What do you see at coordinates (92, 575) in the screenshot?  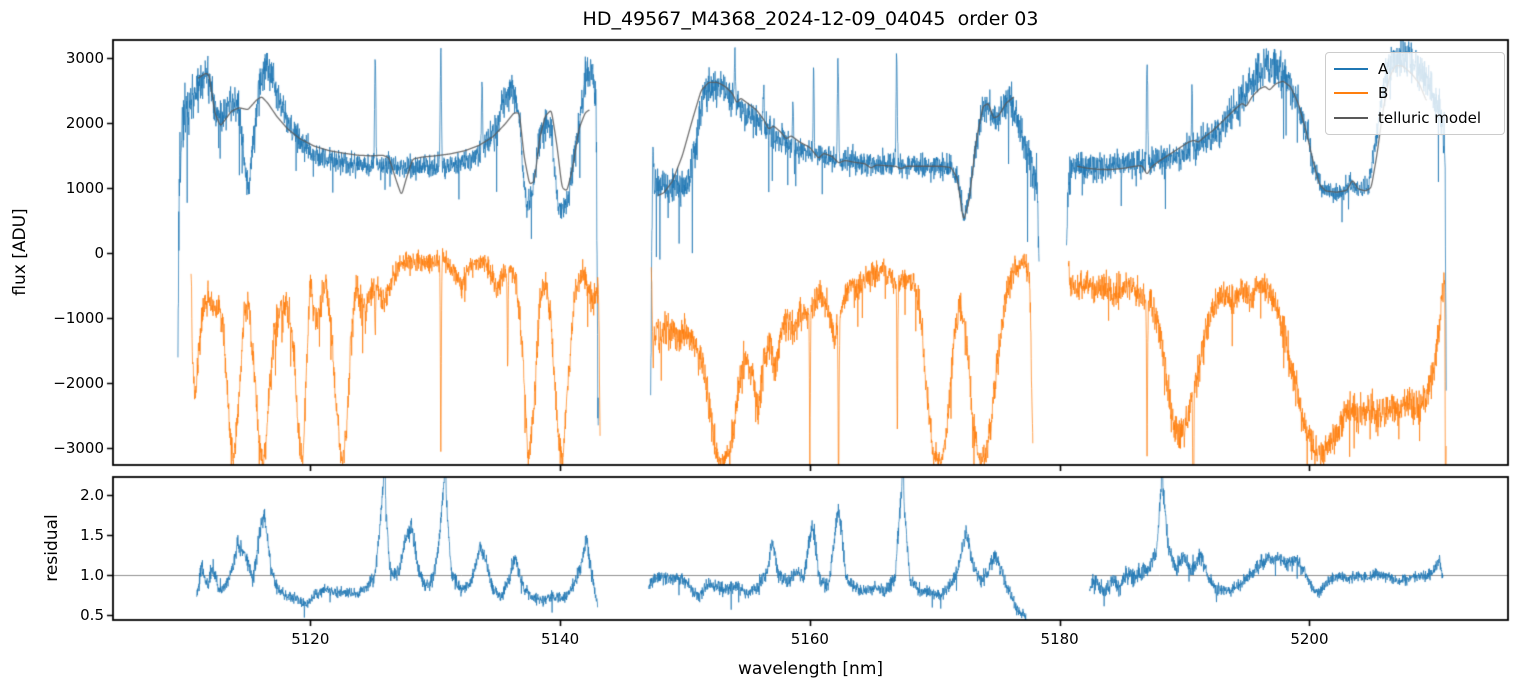 I see `y-tick-label: 1.0` at bounding box center [92, 575].